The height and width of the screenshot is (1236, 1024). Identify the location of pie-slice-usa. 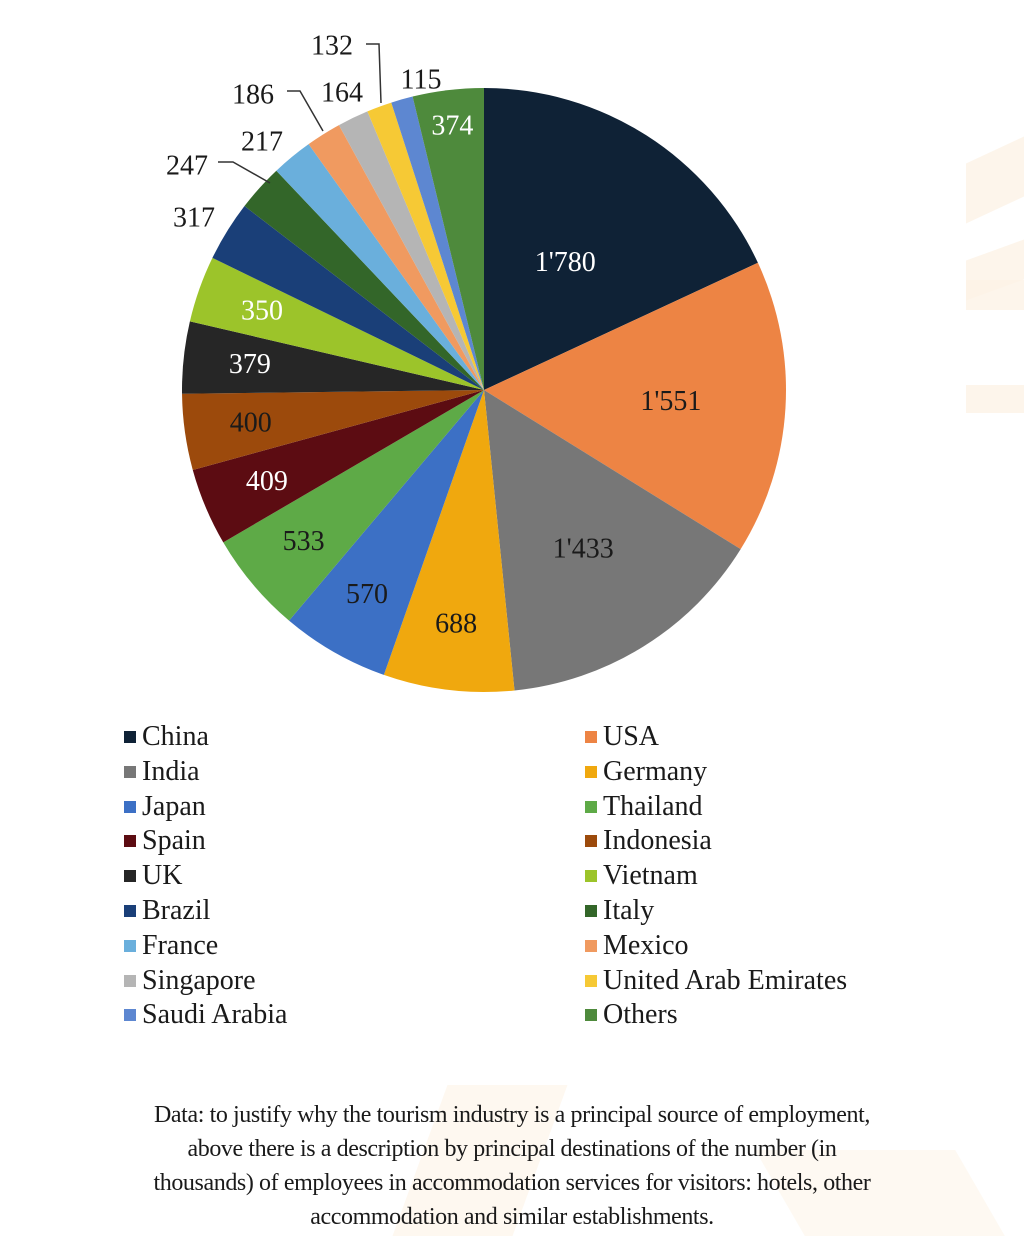
(635, 406).